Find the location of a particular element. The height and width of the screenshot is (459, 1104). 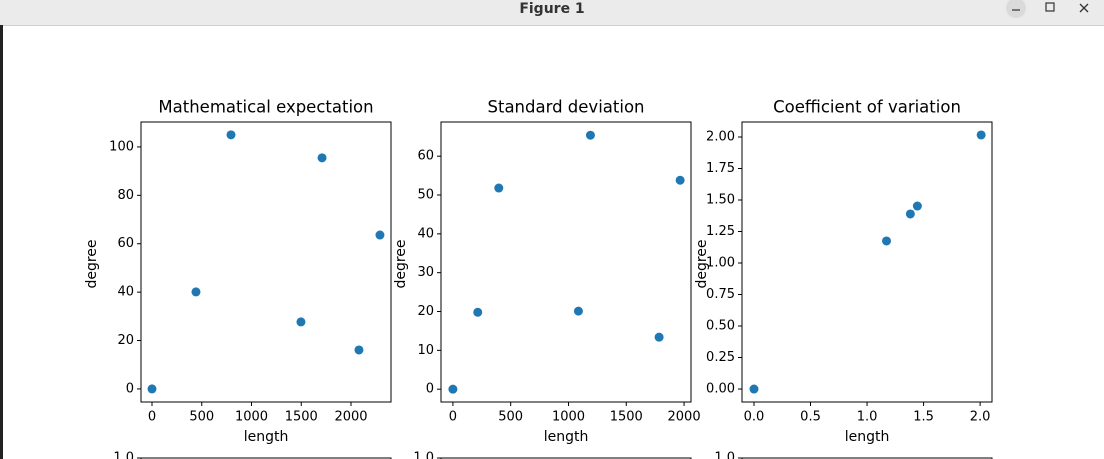

window-title: Figure 1 is located at coordinates (551, 9).